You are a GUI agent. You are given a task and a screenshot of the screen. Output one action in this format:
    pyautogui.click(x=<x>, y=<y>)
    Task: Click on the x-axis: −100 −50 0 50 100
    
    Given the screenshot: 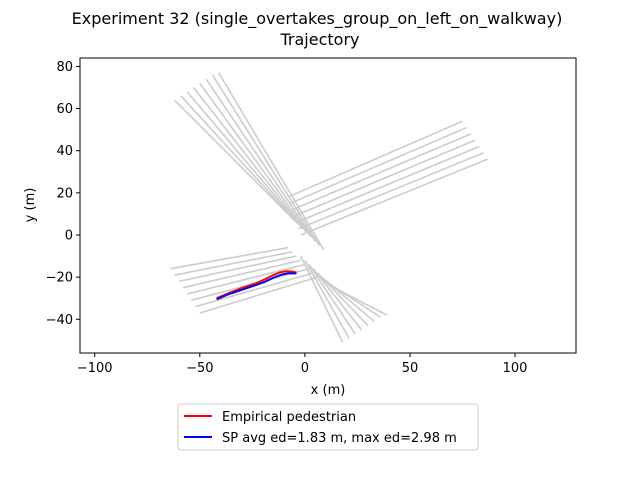 What is the action you would take?
    pyautogui.click(x=302, y=364)
    